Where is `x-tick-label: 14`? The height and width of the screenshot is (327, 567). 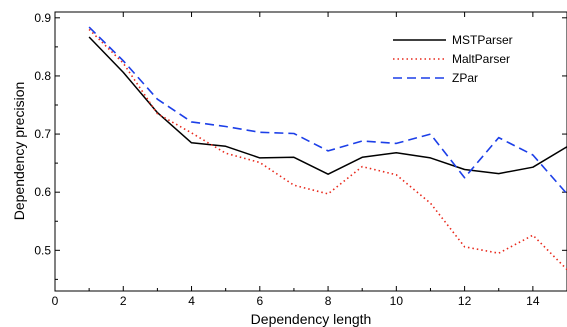 x-tick-label: 14 is located at coordinates (533, 301).